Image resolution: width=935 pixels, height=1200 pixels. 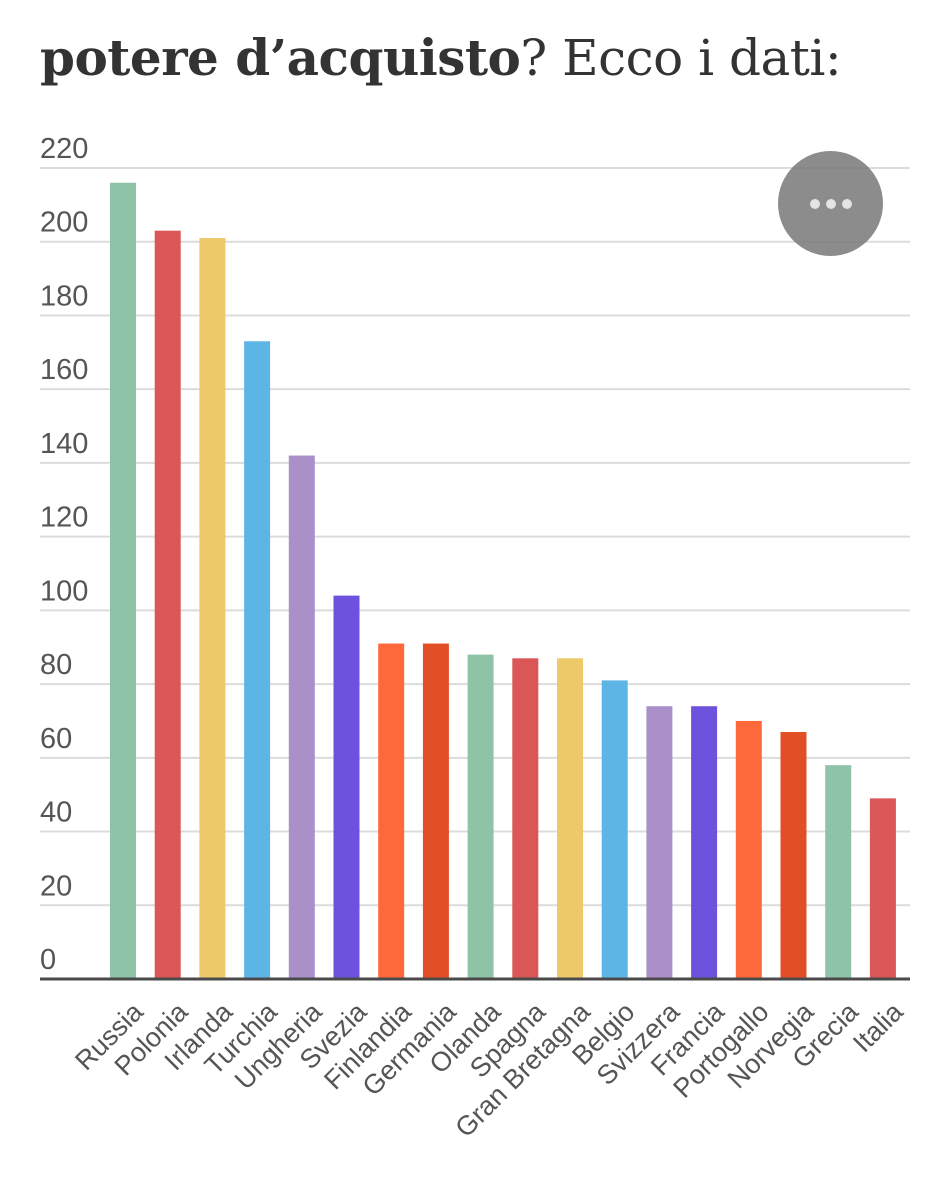 I want to click on page-title: potere d’acquisto? Ecco i dati:, so click(x=441, y=58).